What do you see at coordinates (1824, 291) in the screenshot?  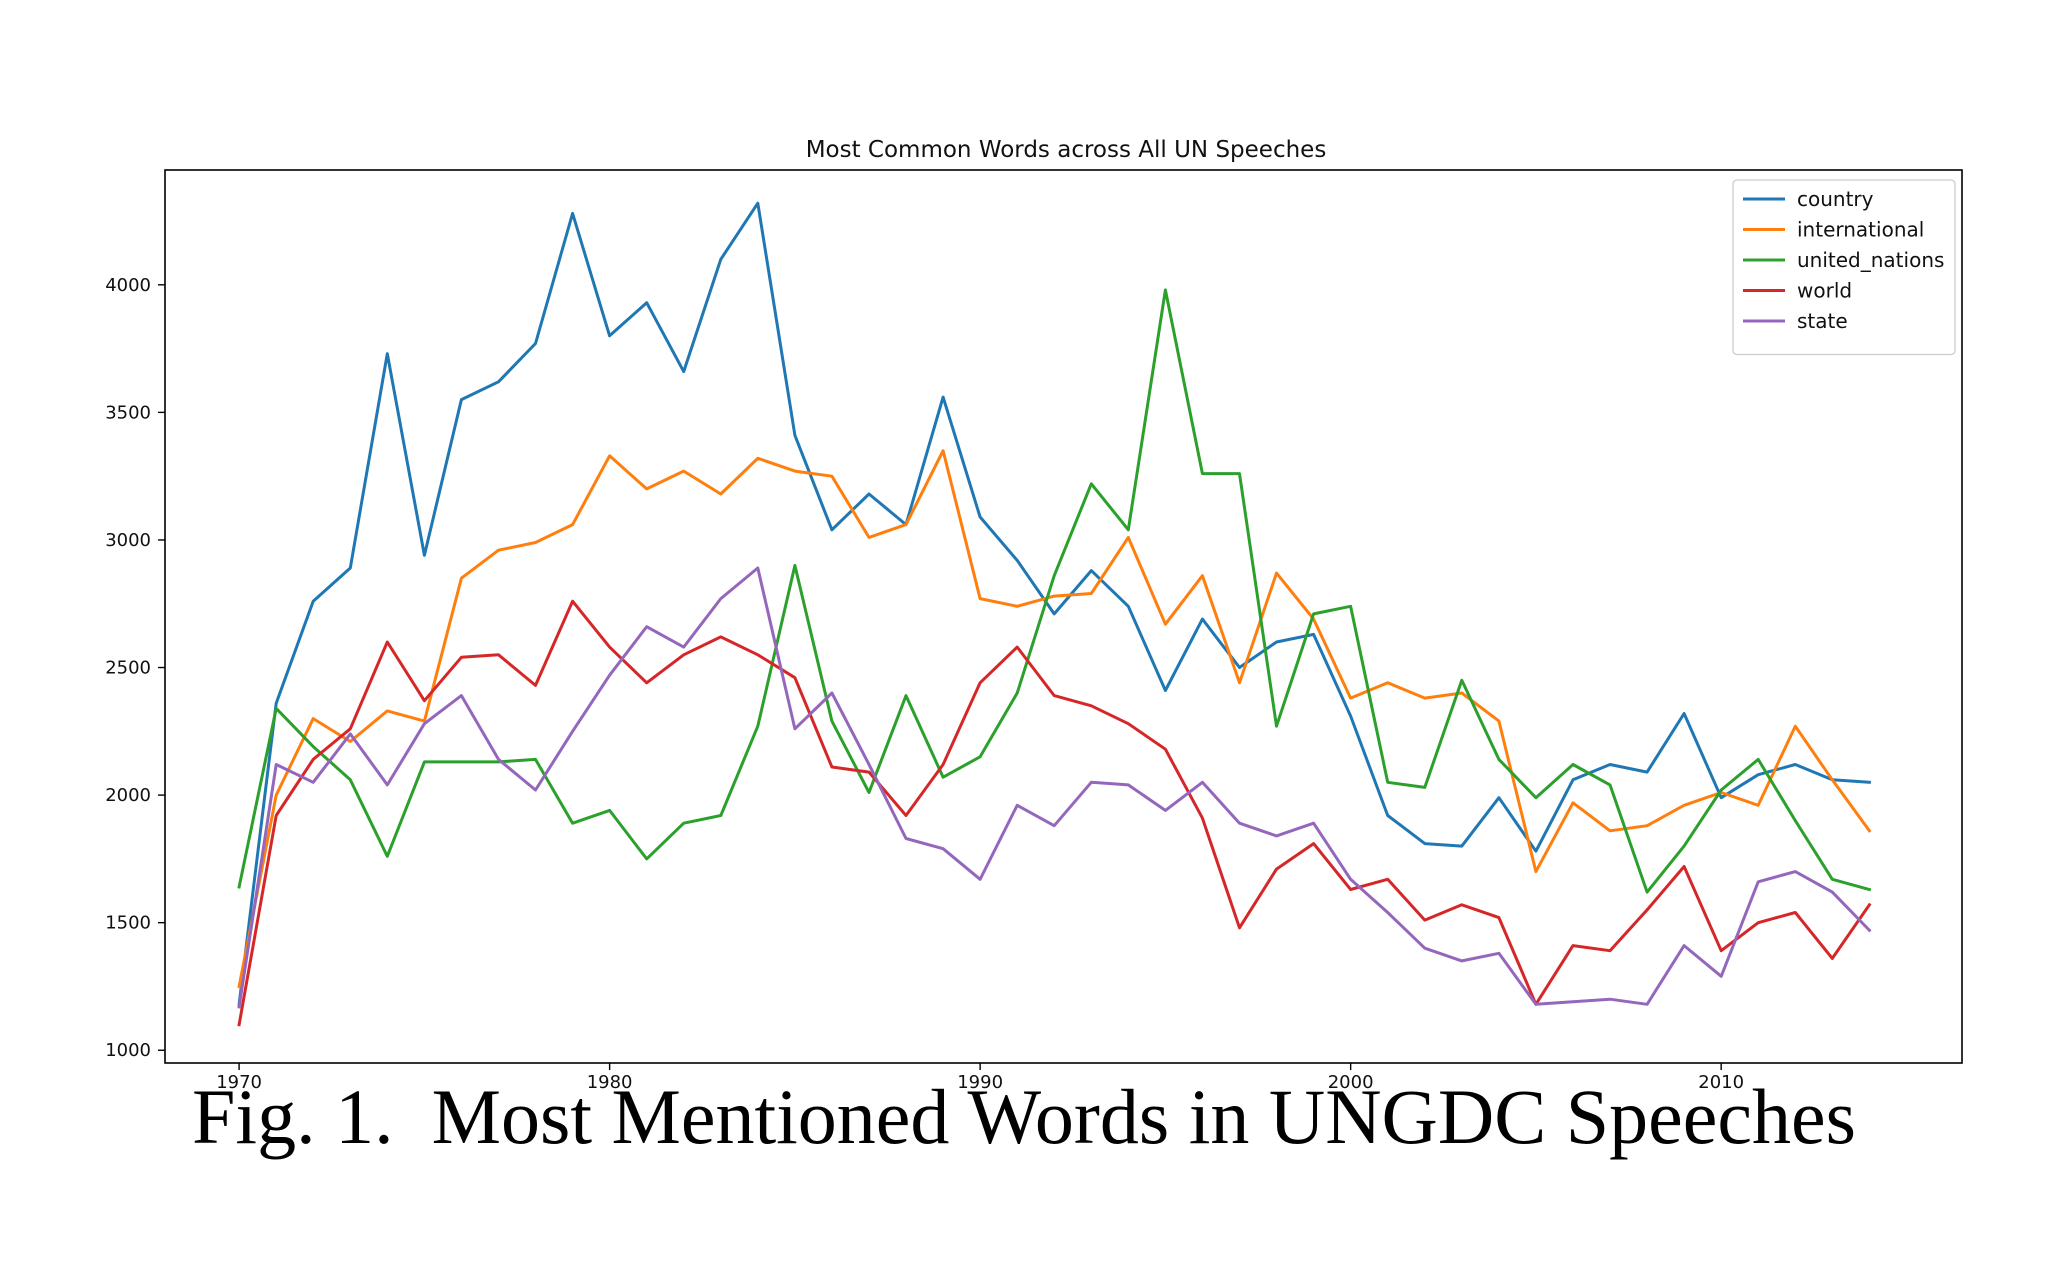 I see `legend-label-world: world` at bounding box center [1824, 291].